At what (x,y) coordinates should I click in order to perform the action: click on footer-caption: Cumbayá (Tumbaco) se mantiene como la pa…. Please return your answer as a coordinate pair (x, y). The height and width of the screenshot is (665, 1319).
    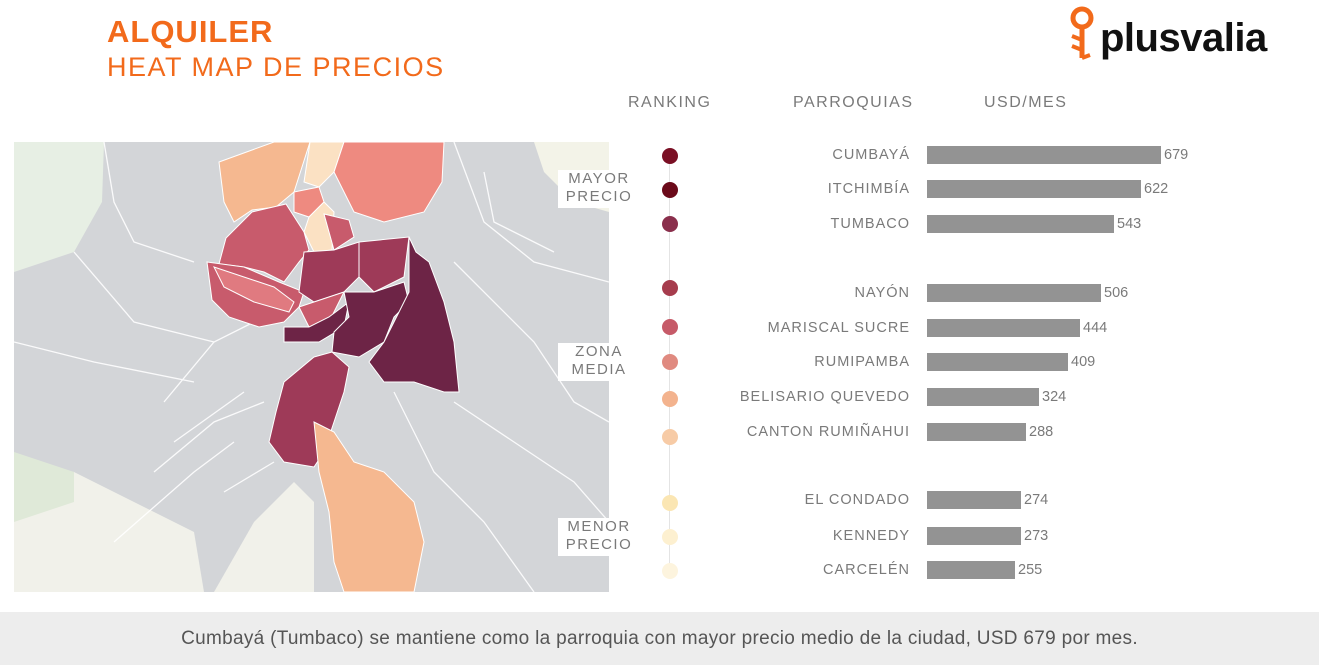
    Looking at the image, I should click on (659, 638).